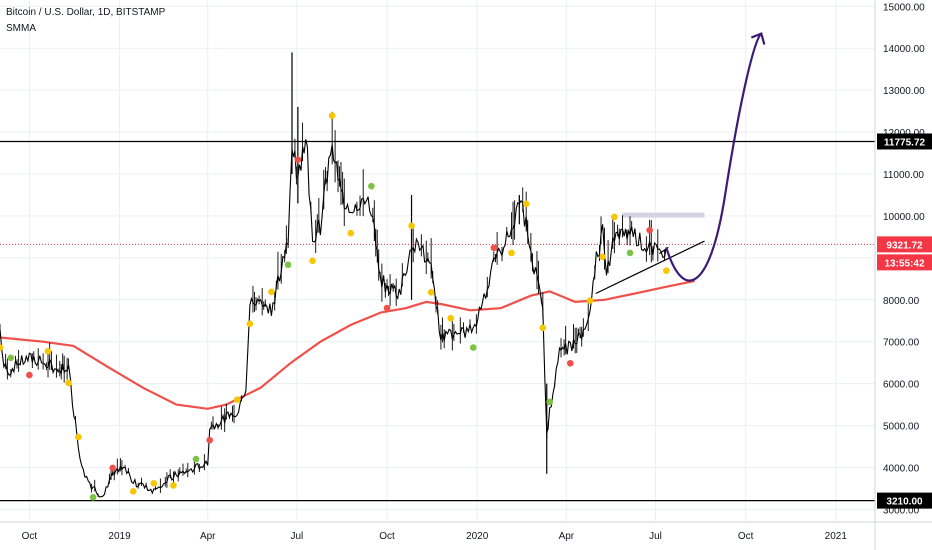 Image resolution: width=932 pixels, height=550 pixels. Describe the element at coordinates (901, 301) in the screenshot. I see `y-tick-label: 8000.00` at that location.